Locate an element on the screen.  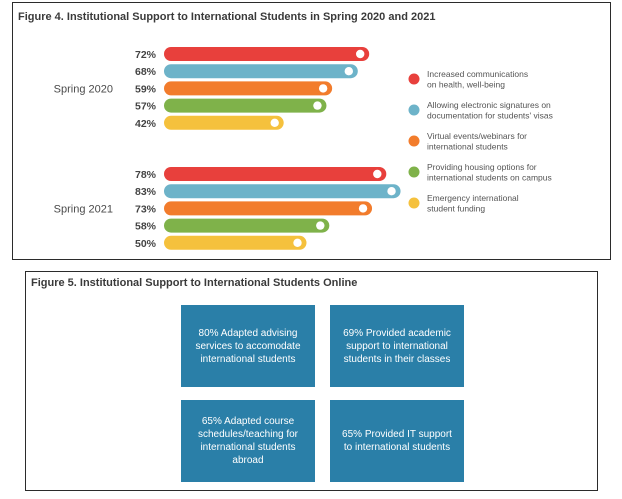
legend-label-0-line-0: Increased communications is located at coordinates (477, 74).